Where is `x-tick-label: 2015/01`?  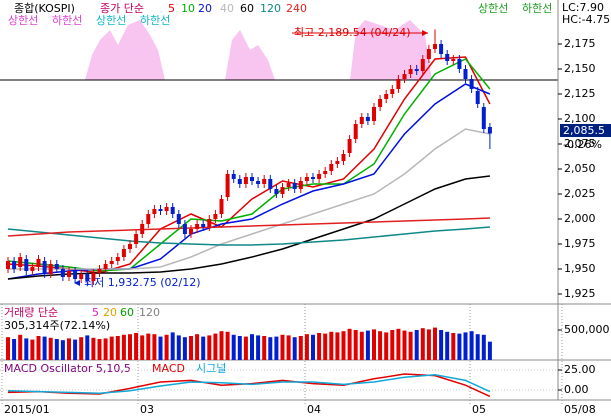
x-tick-label: 2015/01 is located at coordinates (27, 409).